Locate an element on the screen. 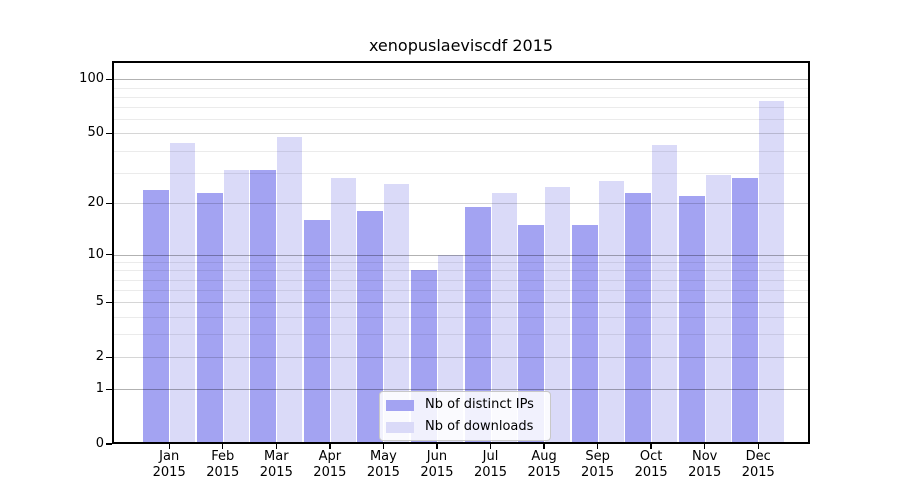 Image resolution: width=900 pixels, height=500 pixels. bar-downloads-mar is located at coordinates (290, 290).